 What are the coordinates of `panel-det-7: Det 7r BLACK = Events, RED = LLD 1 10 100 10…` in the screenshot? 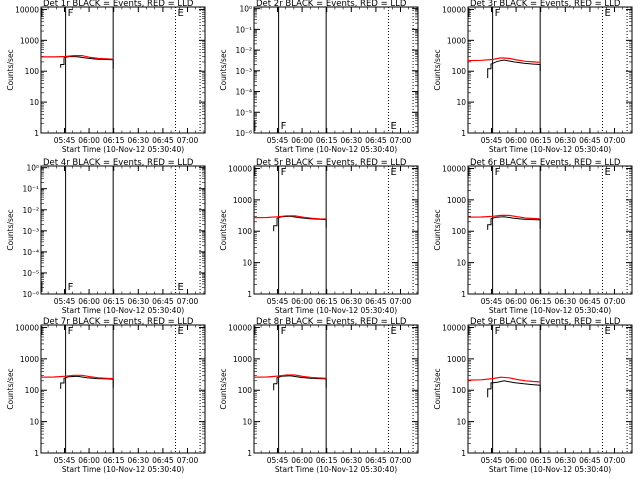 It's located at (106, 395).